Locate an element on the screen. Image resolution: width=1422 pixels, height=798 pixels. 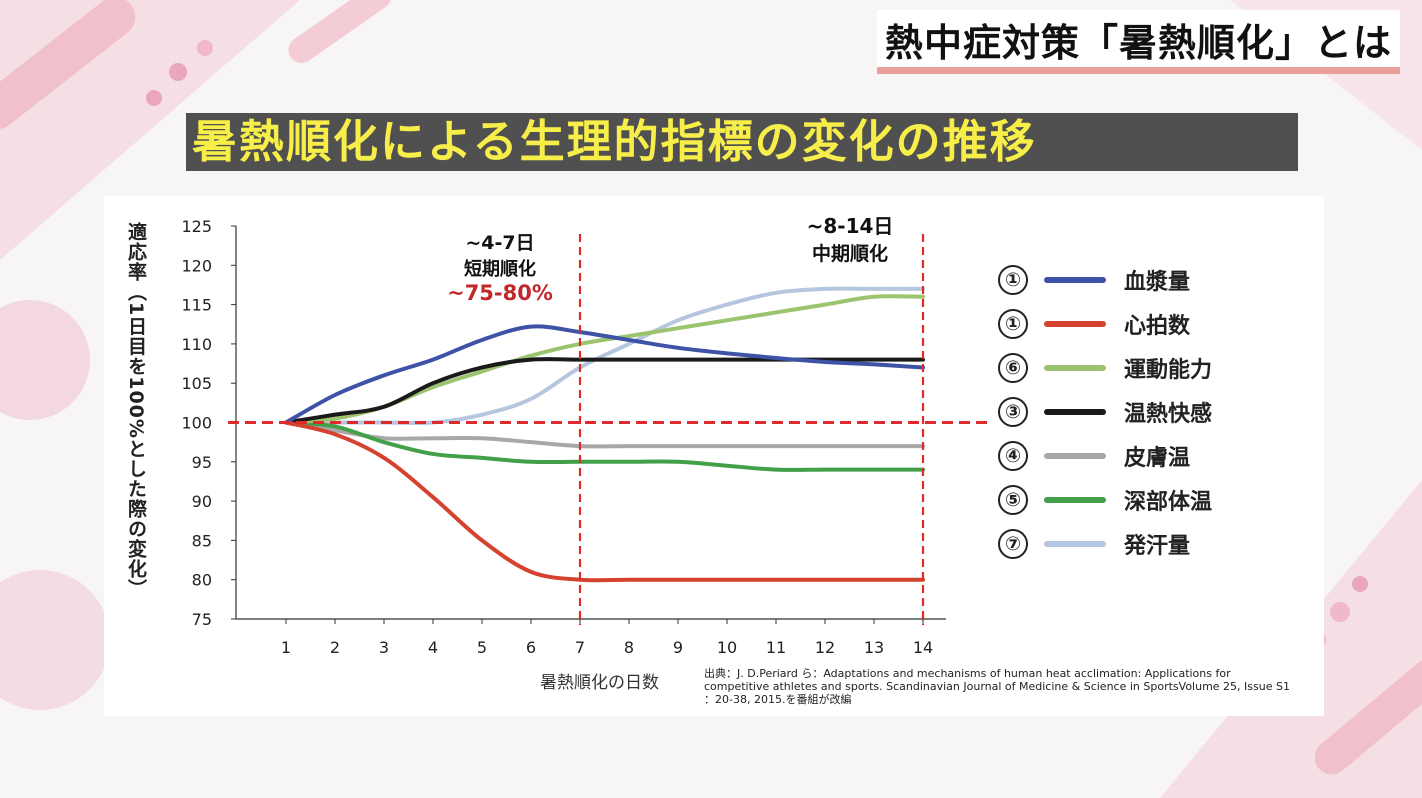
x-tick-label: 10 is located at coordinates (727, 647).